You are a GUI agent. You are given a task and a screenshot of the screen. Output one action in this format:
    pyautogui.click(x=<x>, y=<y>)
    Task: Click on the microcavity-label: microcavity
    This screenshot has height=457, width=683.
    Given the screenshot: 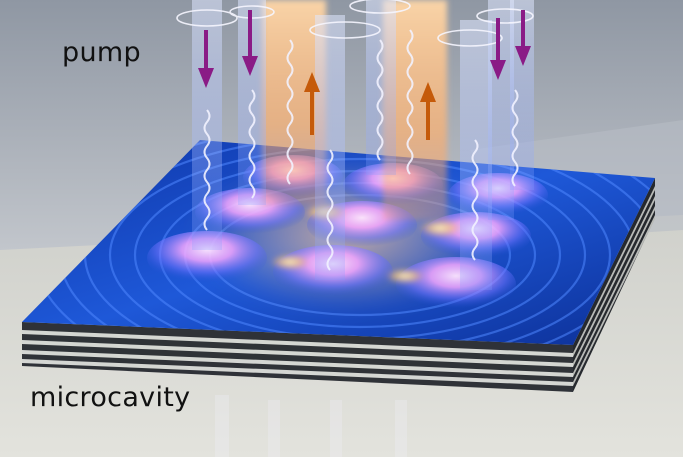 What is the action you would take?
    pyautogui.click(x=110, y=397)
    